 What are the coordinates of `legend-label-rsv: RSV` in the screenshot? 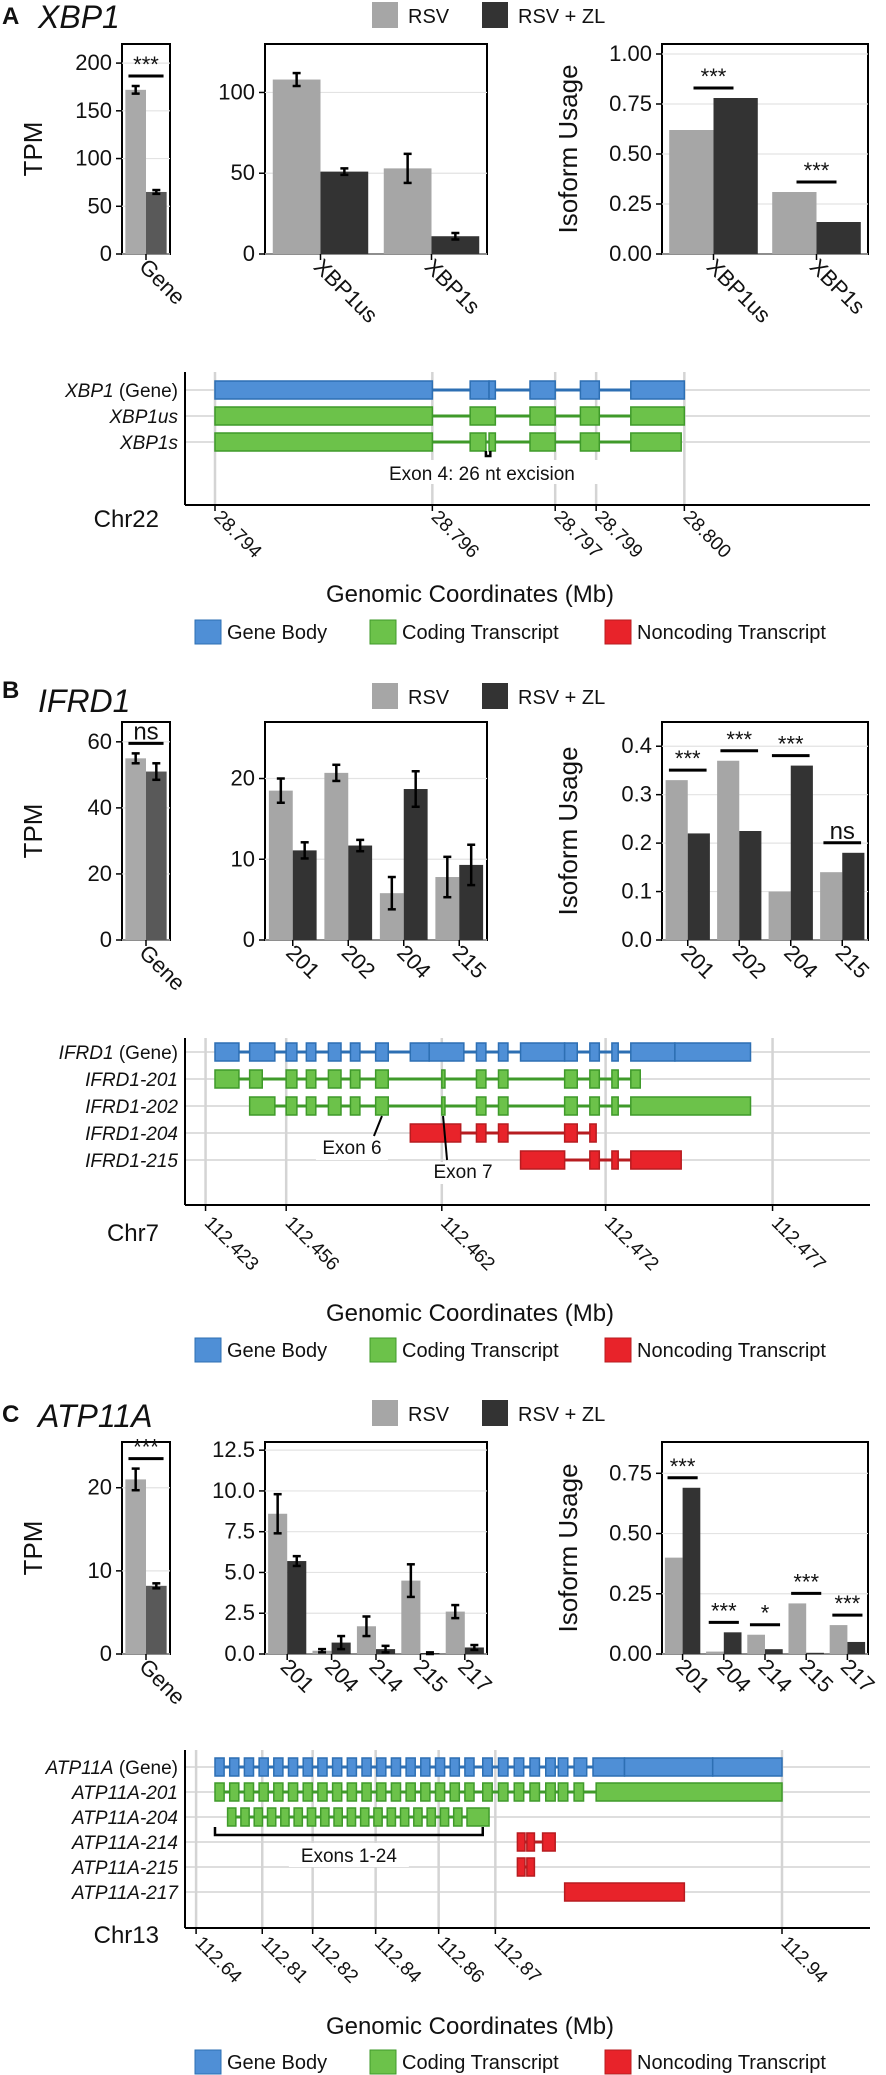 It's located at (429, 1415).